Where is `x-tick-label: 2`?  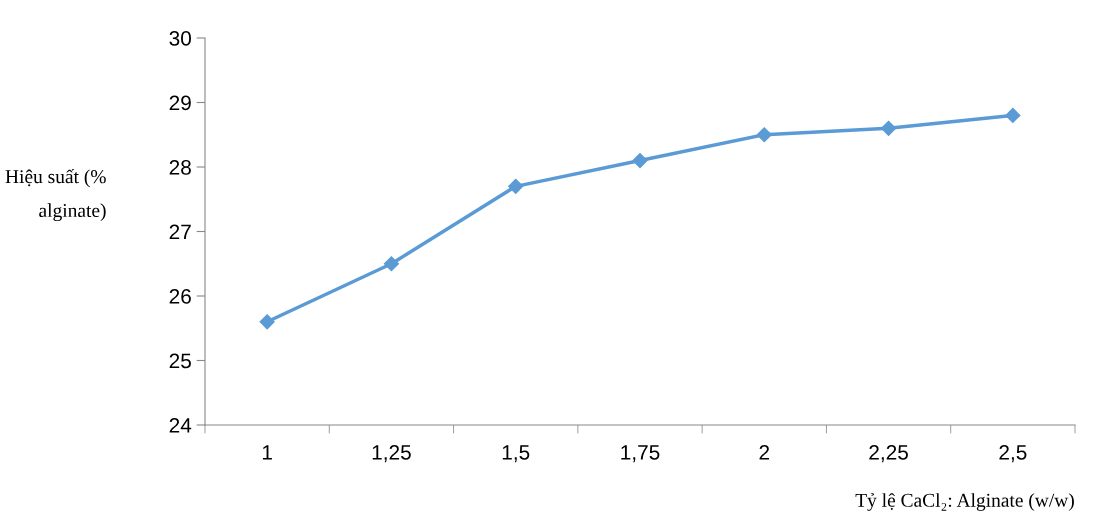 x-tick-label: 2 is located at coordinates (764, 452).